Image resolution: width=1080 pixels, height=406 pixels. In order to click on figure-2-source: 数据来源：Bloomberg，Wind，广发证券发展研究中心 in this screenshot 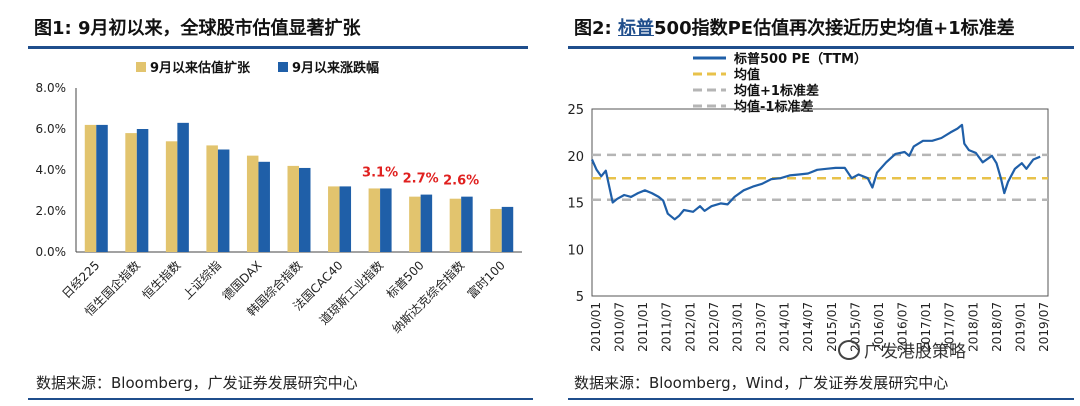, I will do `click(761, 383)`.